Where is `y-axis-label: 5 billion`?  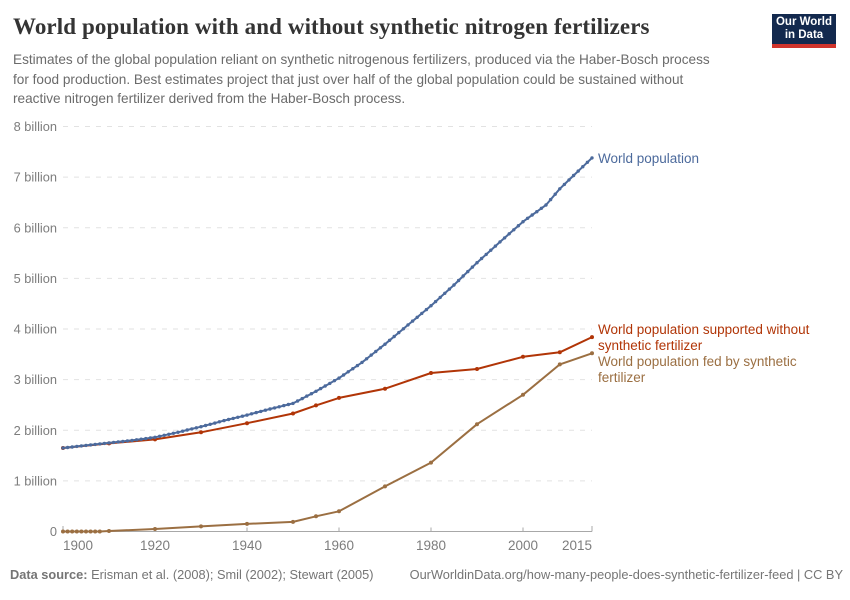 y-axis-label: 5 billion is located at coordinates (35, 278).